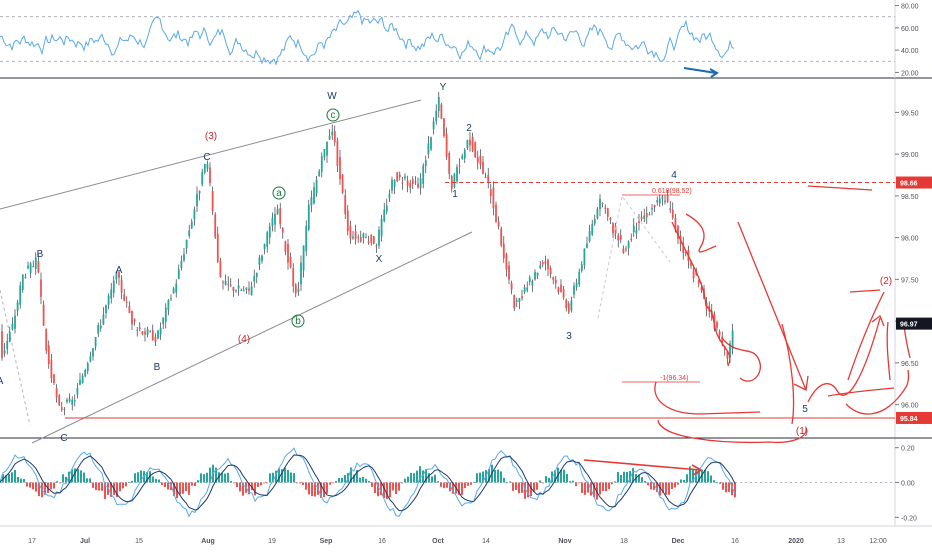 Image resolution: width=932 pixels, height=555 pixels. What do you see at coordinates (910, 29) in the screenshot?
I see `rsi-tick-label: 60.00` at bounding box center [910, 29].